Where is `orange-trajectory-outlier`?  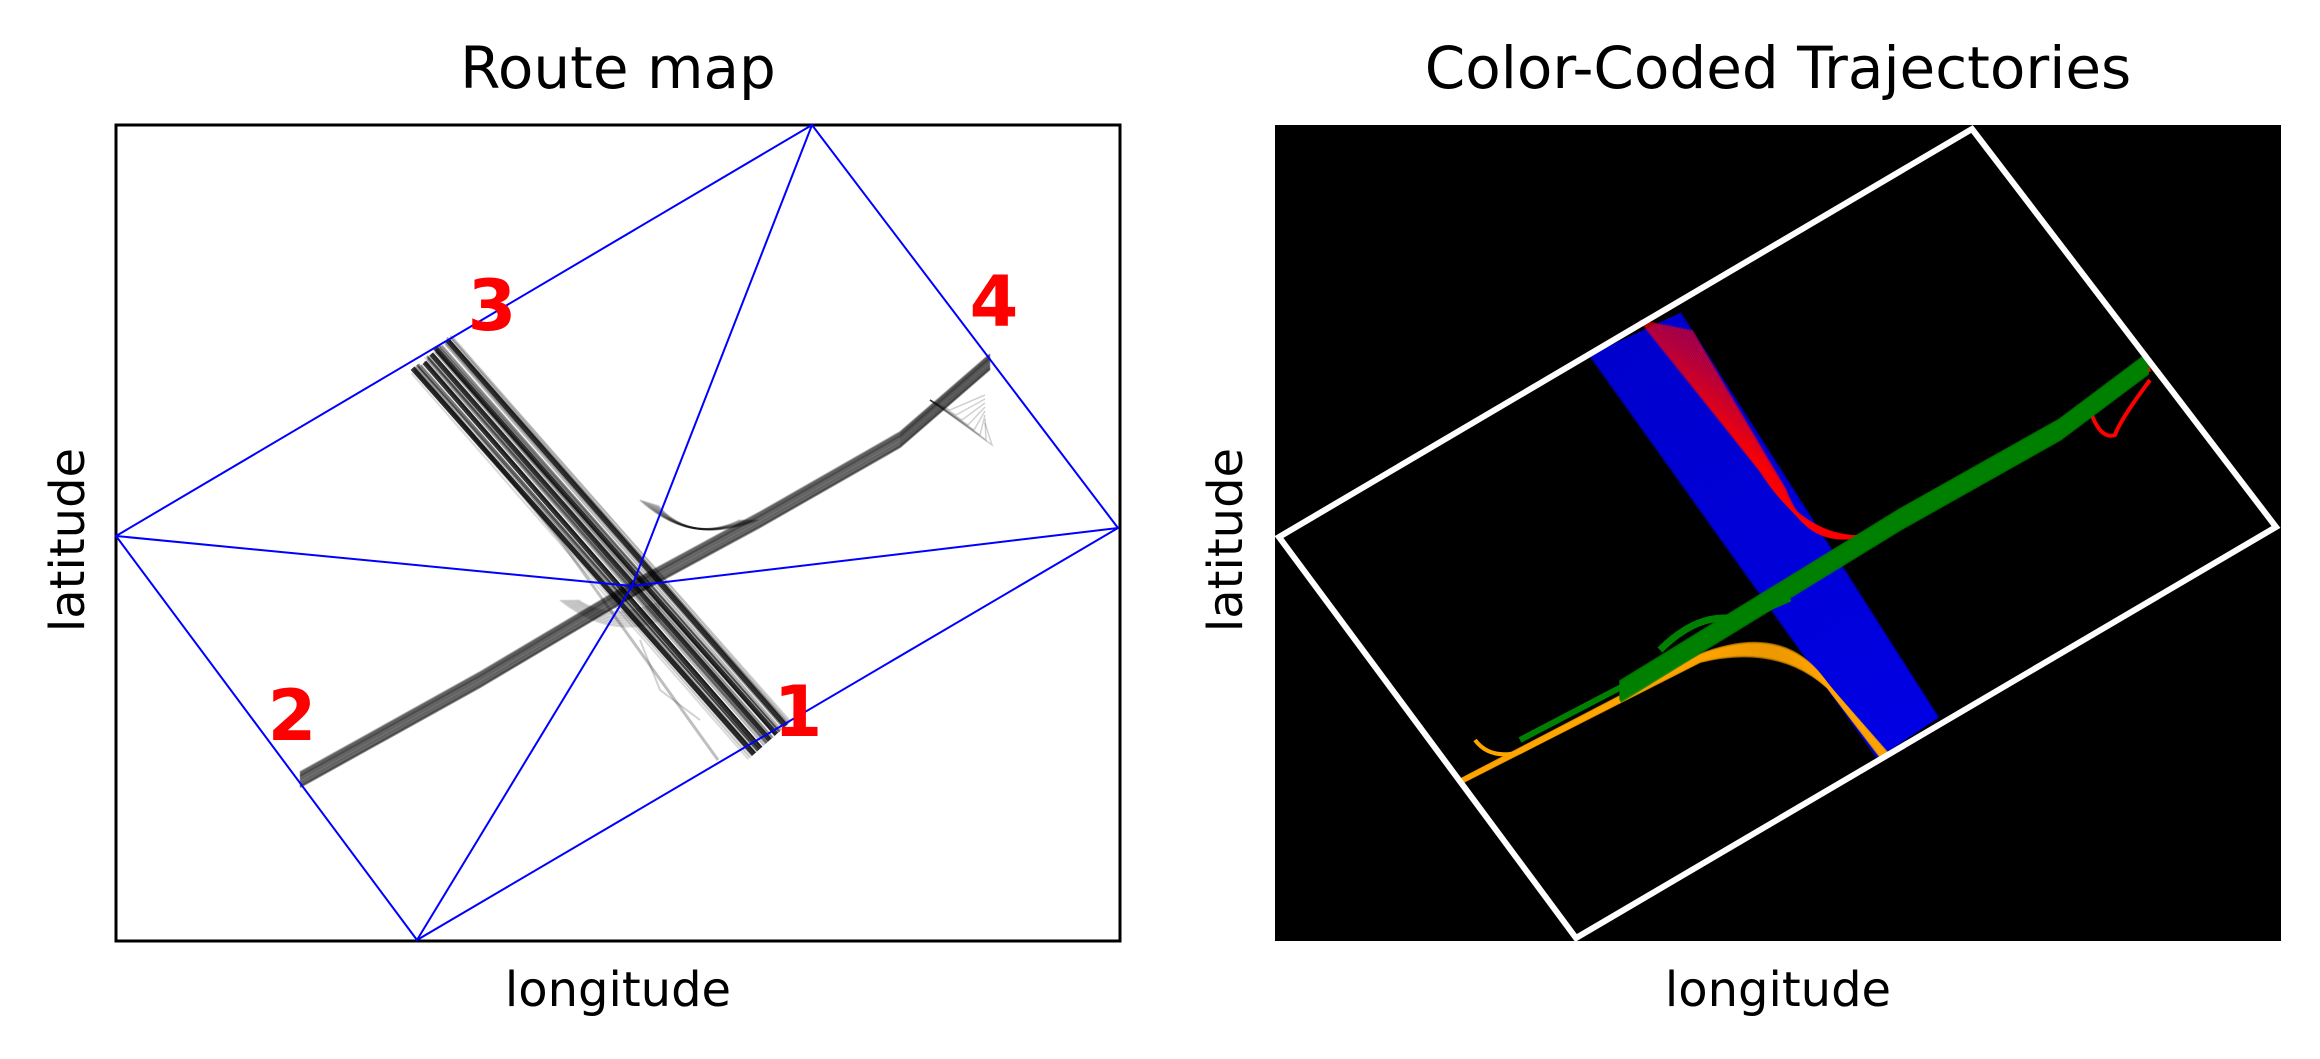
orange-trajectory-outlier is located at coordinates (1547, 727).